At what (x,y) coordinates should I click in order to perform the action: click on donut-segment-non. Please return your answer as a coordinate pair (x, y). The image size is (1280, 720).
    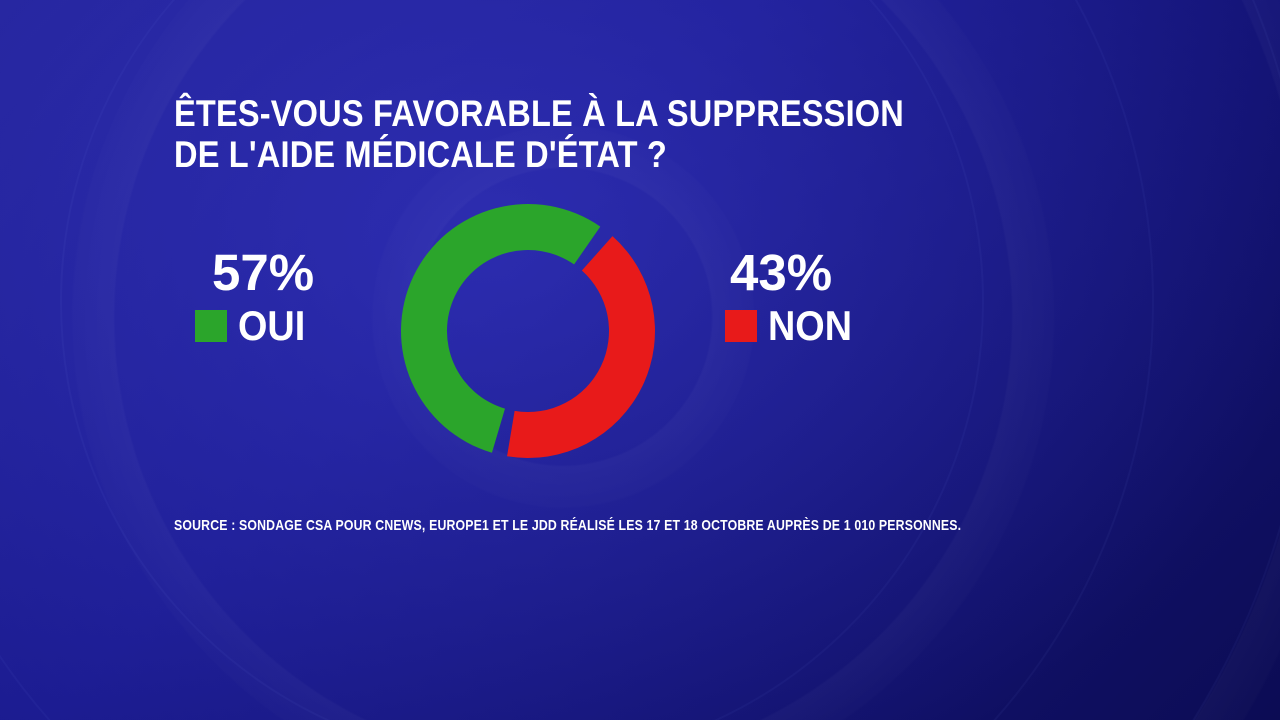
    Looking at the image, I should click on (581, 347).